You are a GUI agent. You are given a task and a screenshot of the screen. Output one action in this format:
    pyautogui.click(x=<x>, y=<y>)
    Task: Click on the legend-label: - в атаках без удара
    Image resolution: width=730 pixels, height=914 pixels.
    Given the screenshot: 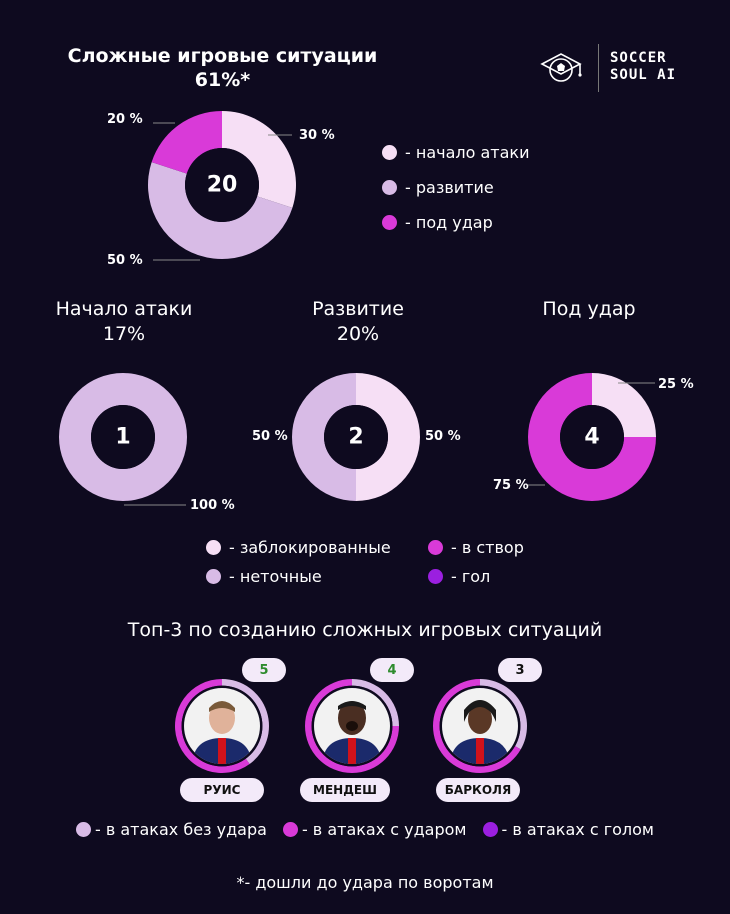 What is the action you would take?
    pyautogui.click(x=181, y=829)
    